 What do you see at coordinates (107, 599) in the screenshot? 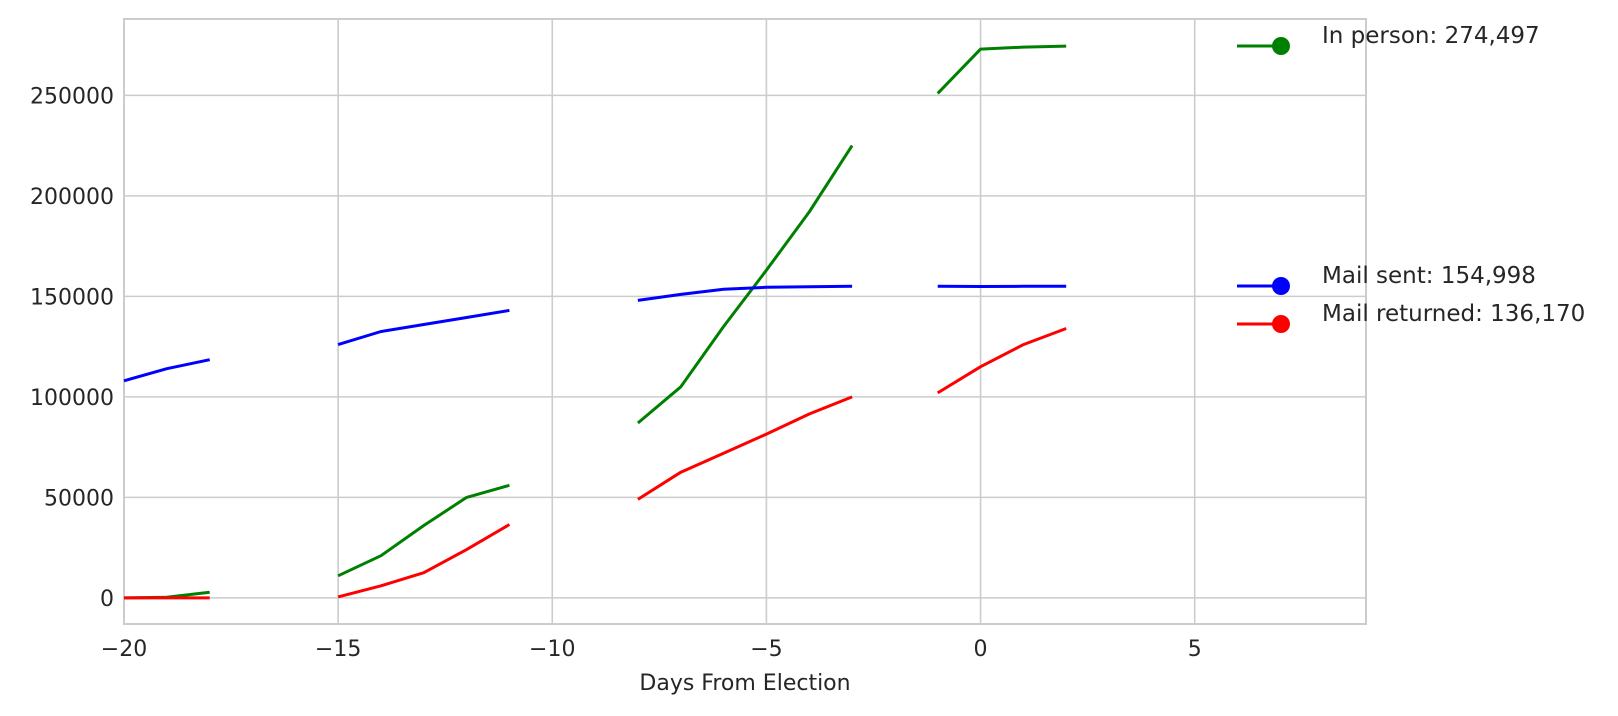
I see `y-tick-label: 0` at bounding box center [107, 599].